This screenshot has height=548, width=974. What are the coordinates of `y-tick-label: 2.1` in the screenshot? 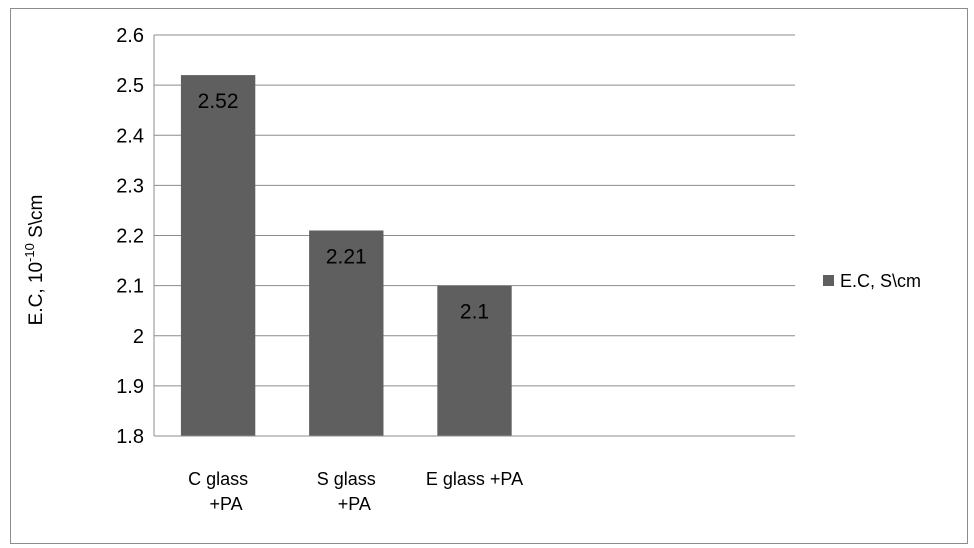 It's located at (130, 287).